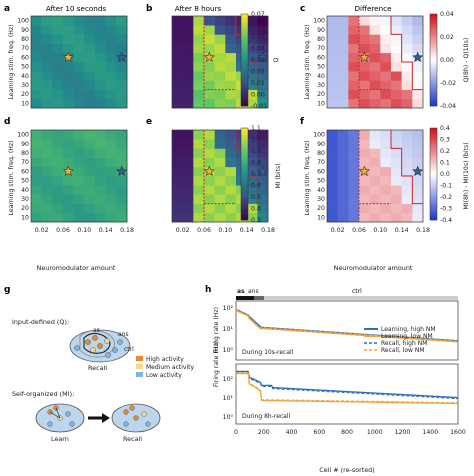 The image size is (474, 476). What do you see at coordinates (430, 432) in the screenshot?
I see `raster-xtick: 1400` at bounding box center [430, 432].